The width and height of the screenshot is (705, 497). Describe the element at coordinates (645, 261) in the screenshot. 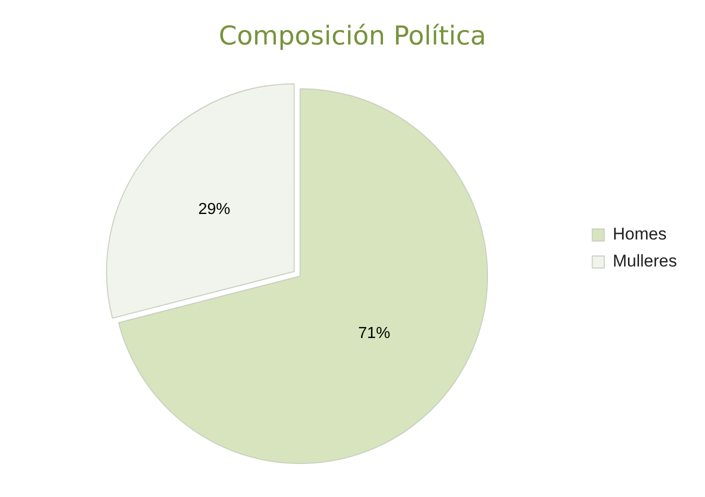

I see `legend-label: Mulleres` at that location.